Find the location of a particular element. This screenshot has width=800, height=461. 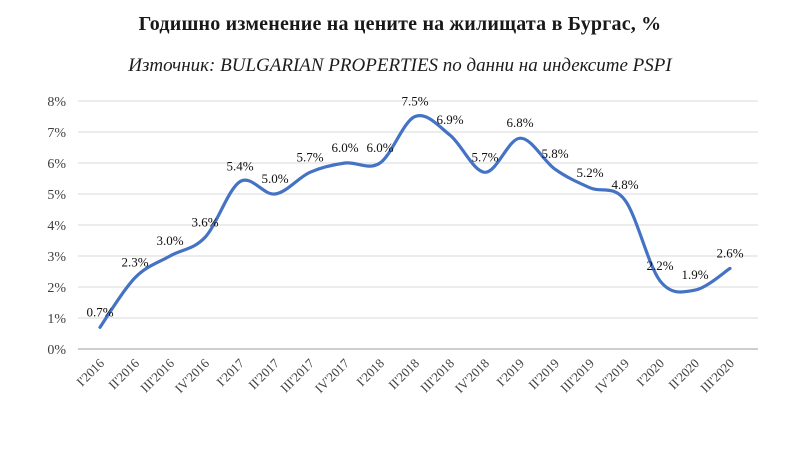

y-tick-label: 0% is located at coordinates (56, 350).